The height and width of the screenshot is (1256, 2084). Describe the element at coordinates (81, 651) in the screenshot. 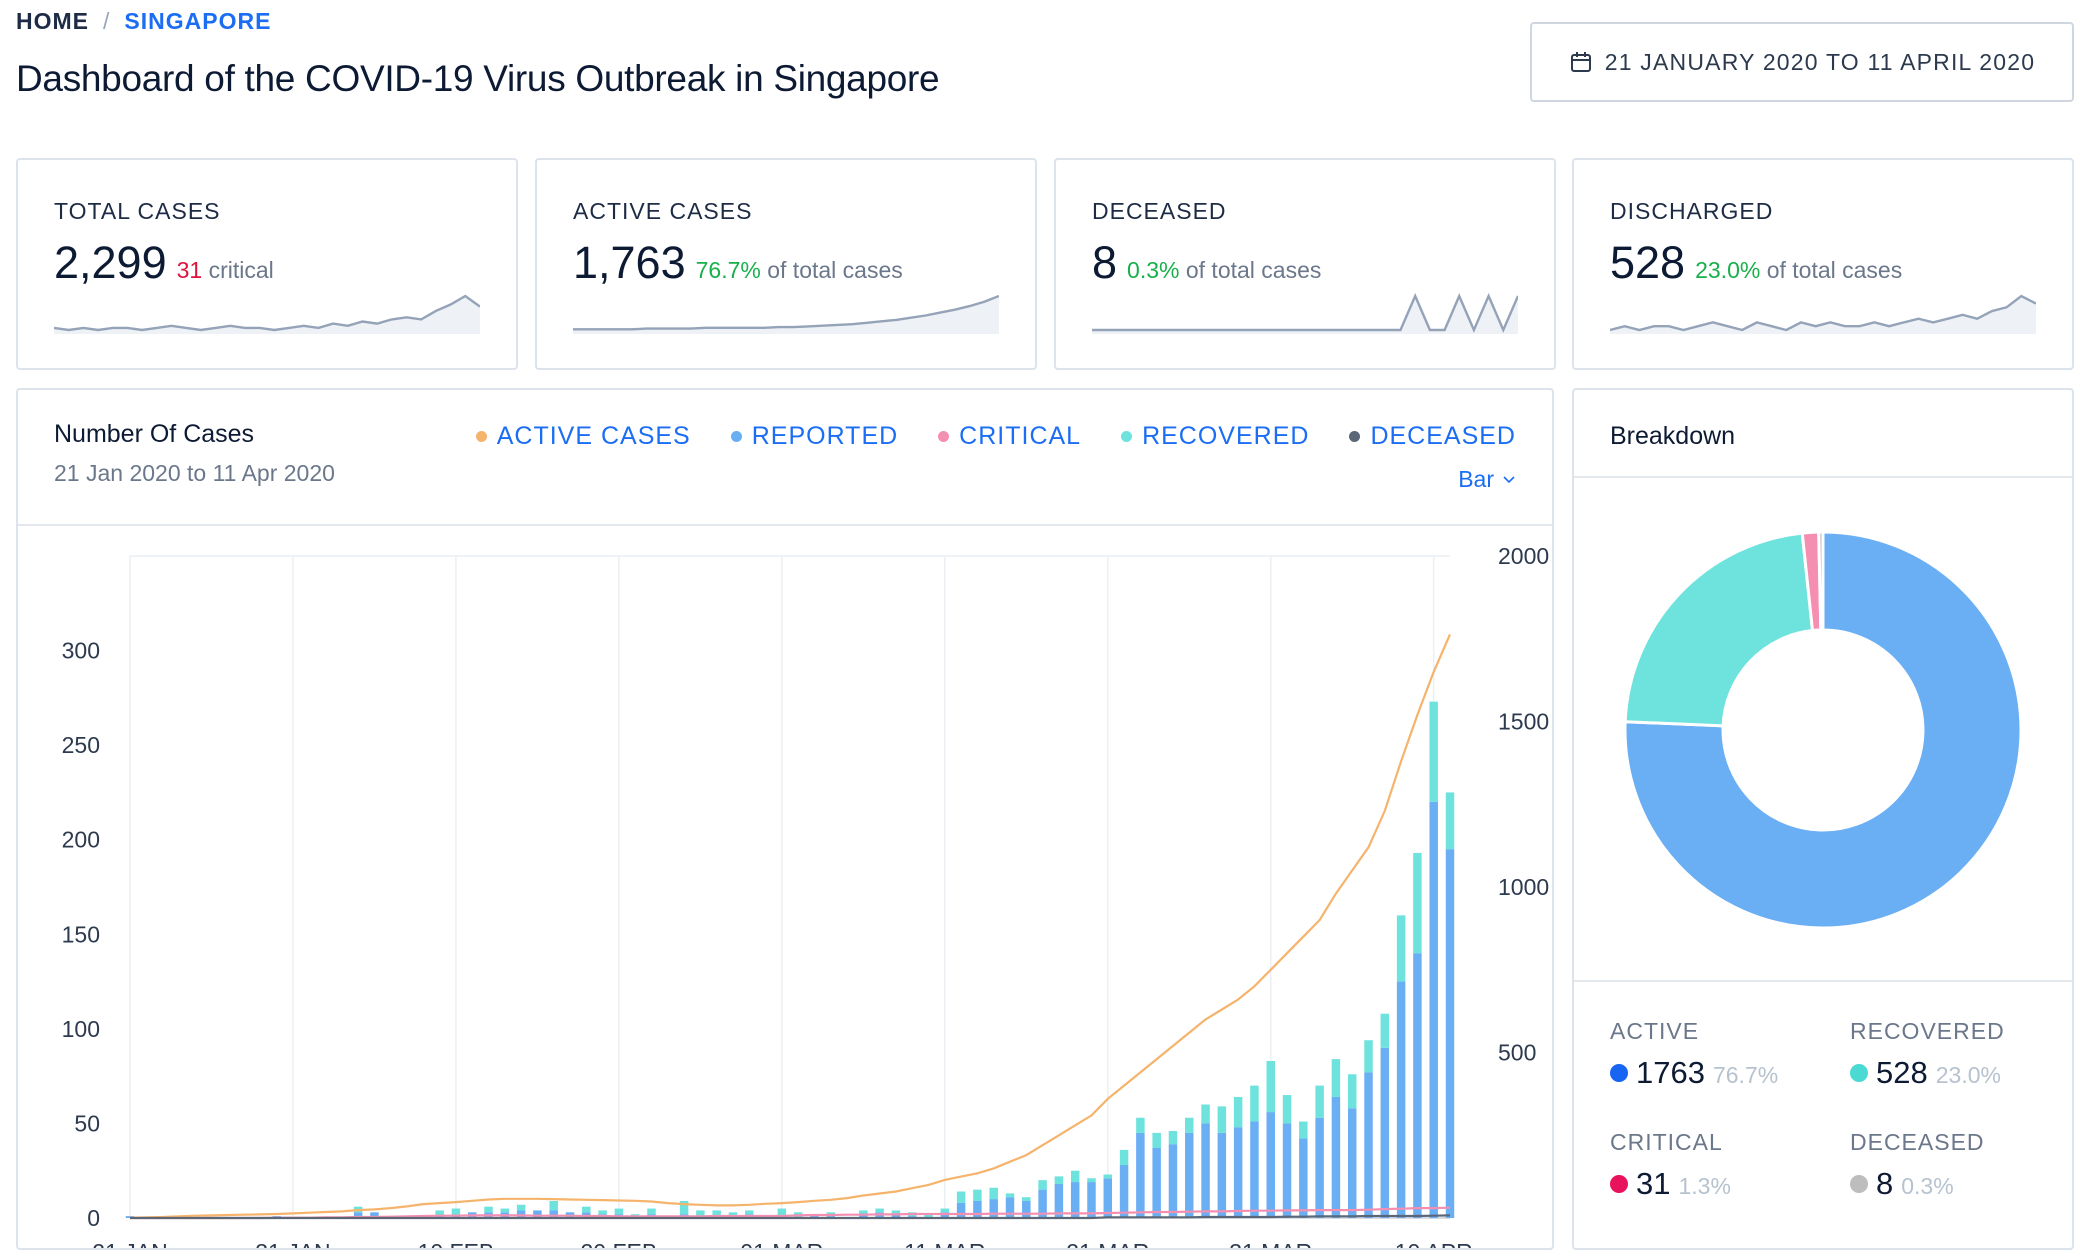

I see `y-left-tick-label: 300` at that location.